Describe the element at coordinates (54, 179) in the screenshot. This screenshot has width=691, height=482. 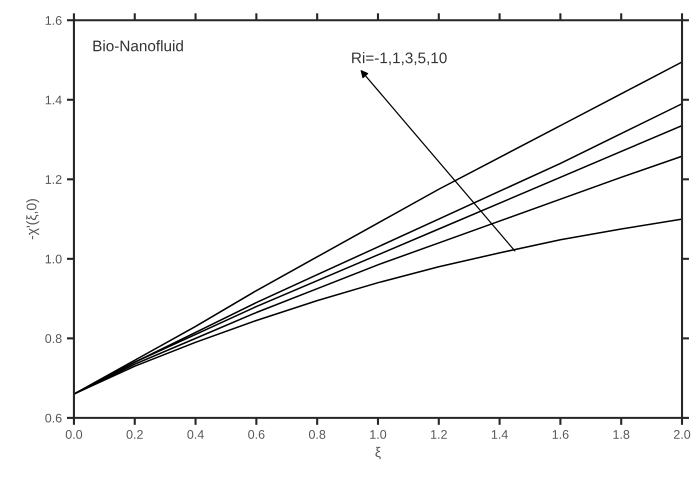
I see `y-tick-label: 1.2` at that location.